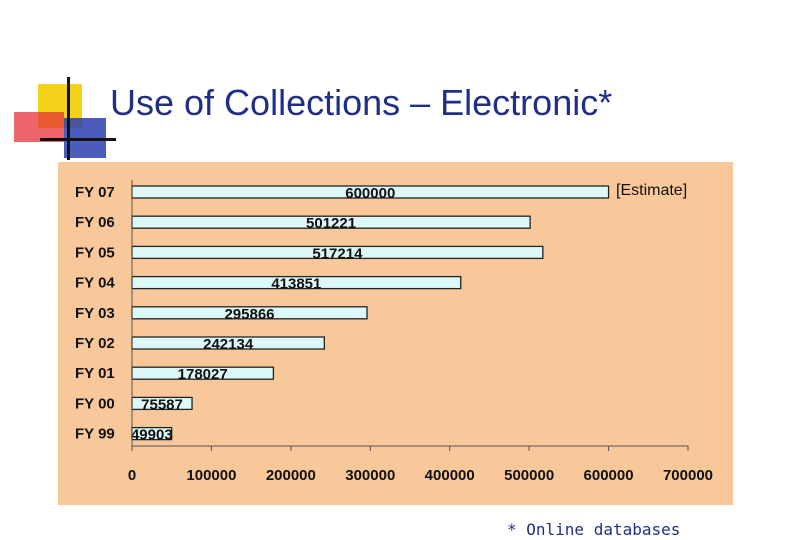  Describe the element at coordinates (95, 252) in the screenshot. I see `category-label: FY 05` at that location.